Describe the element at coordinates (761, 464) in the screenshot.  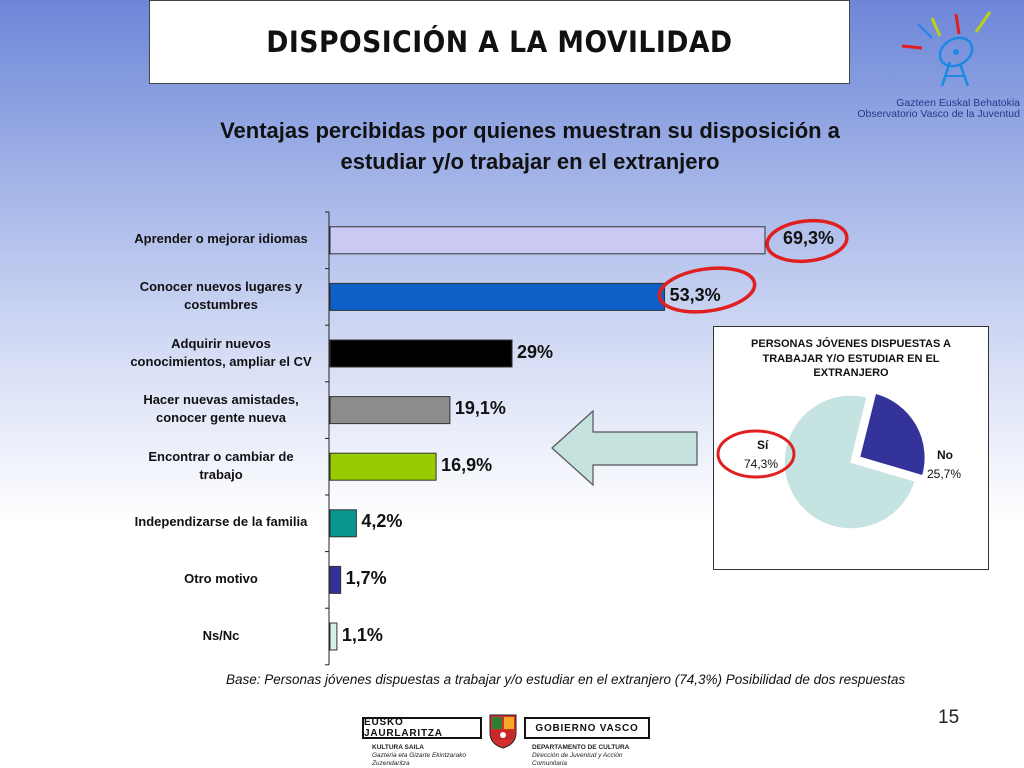
I see `pie-value-si: 74,3%` at that location.